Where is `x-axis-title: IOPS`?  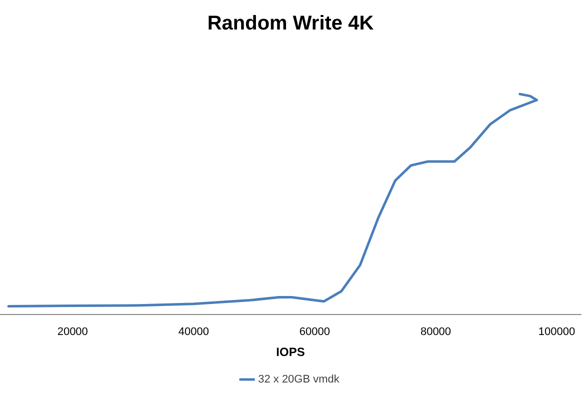 x-axis-title: IOPS is located at coordinates (290, 352).